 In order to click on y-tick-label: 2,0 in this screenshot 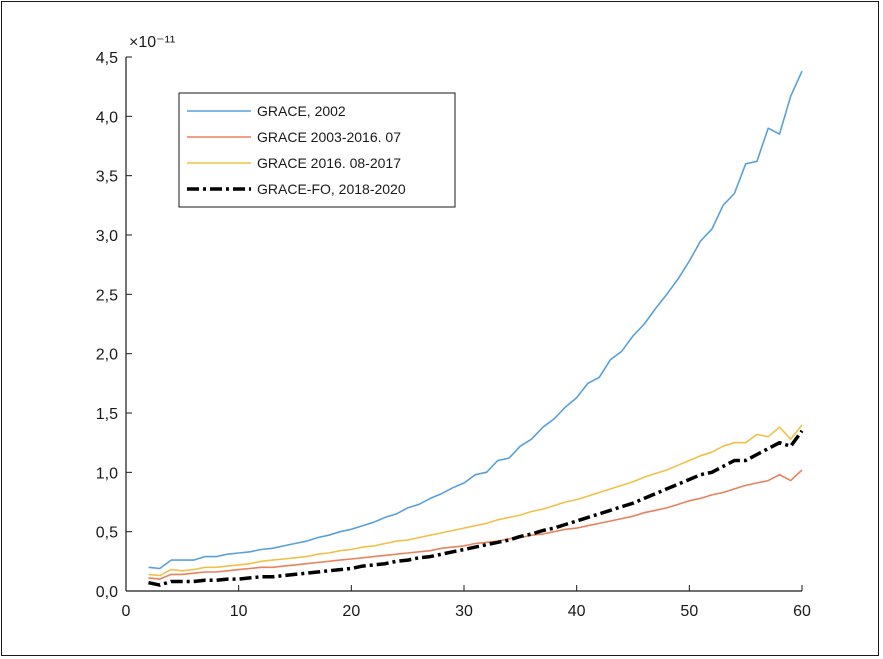, I will do `click(107, 355)`.